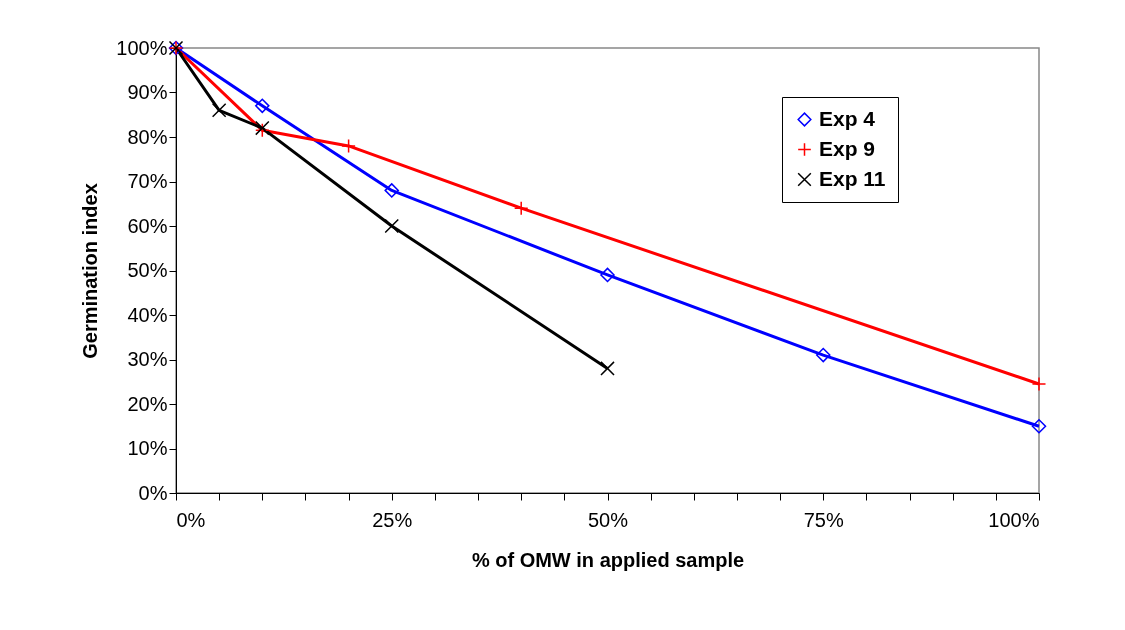 Image resolution: width=1125 pixels, height=630 pixels. Describe the element at coordinates (153, 492) in the screenshot. I see `y-tick-label: 0%` at that location.